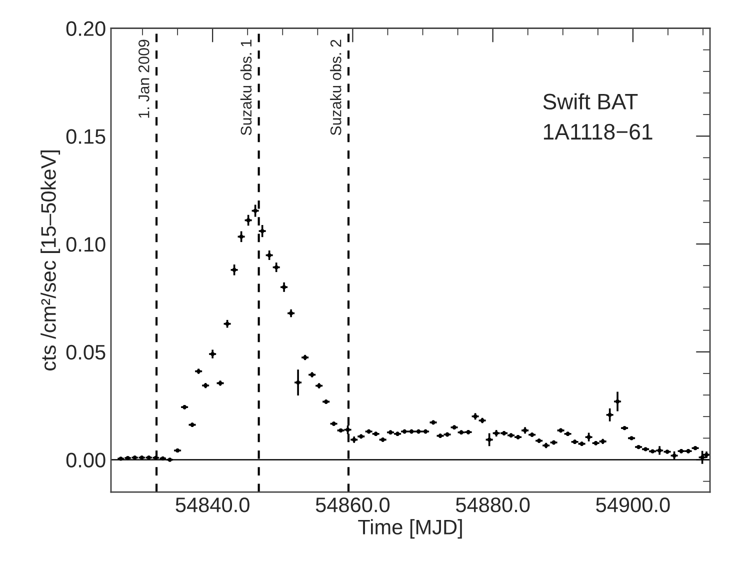 This screenshot has width=735, height=565. Describe the element at coordinates (246, 88) in the screenshot. I see `ref-line-label: Suzaku obs. 1` at that location.